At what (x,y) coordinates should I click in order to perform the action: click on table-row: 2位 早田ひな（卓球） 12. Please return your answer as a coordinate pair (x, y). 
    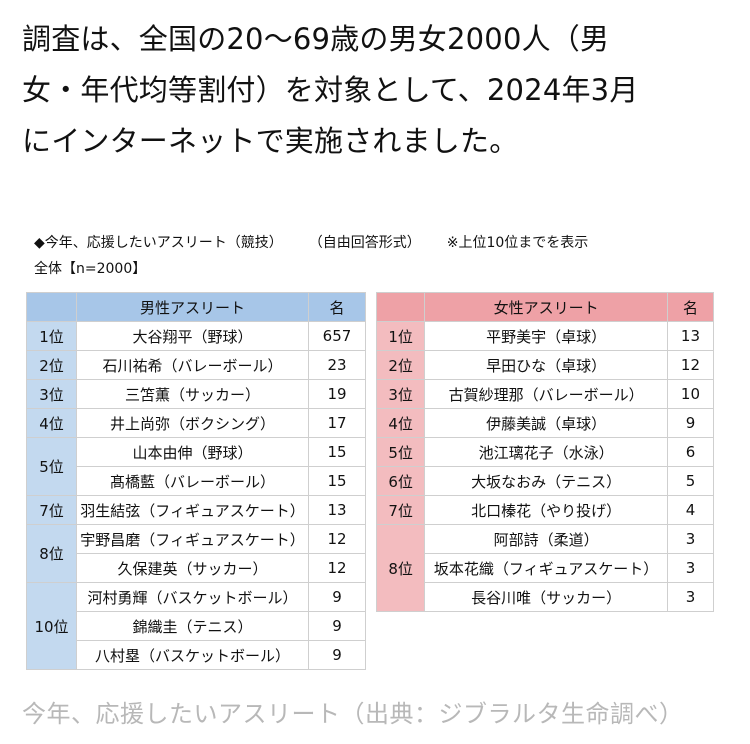
    Looking at the image, I should click on (545, 365).